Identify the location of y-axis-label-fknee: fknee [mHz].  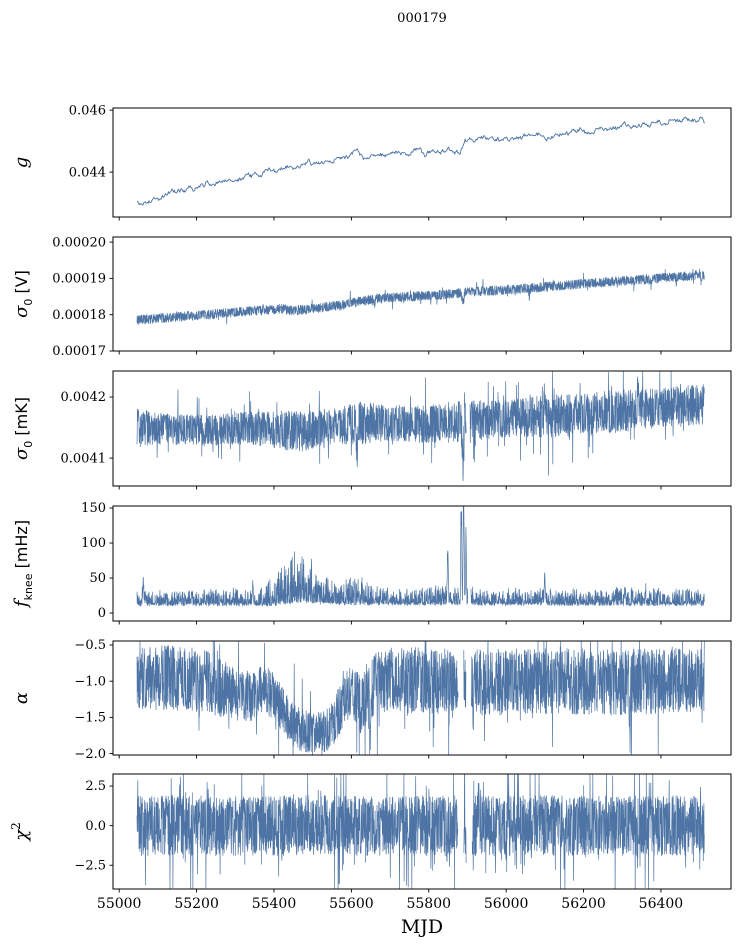
(23, 564).